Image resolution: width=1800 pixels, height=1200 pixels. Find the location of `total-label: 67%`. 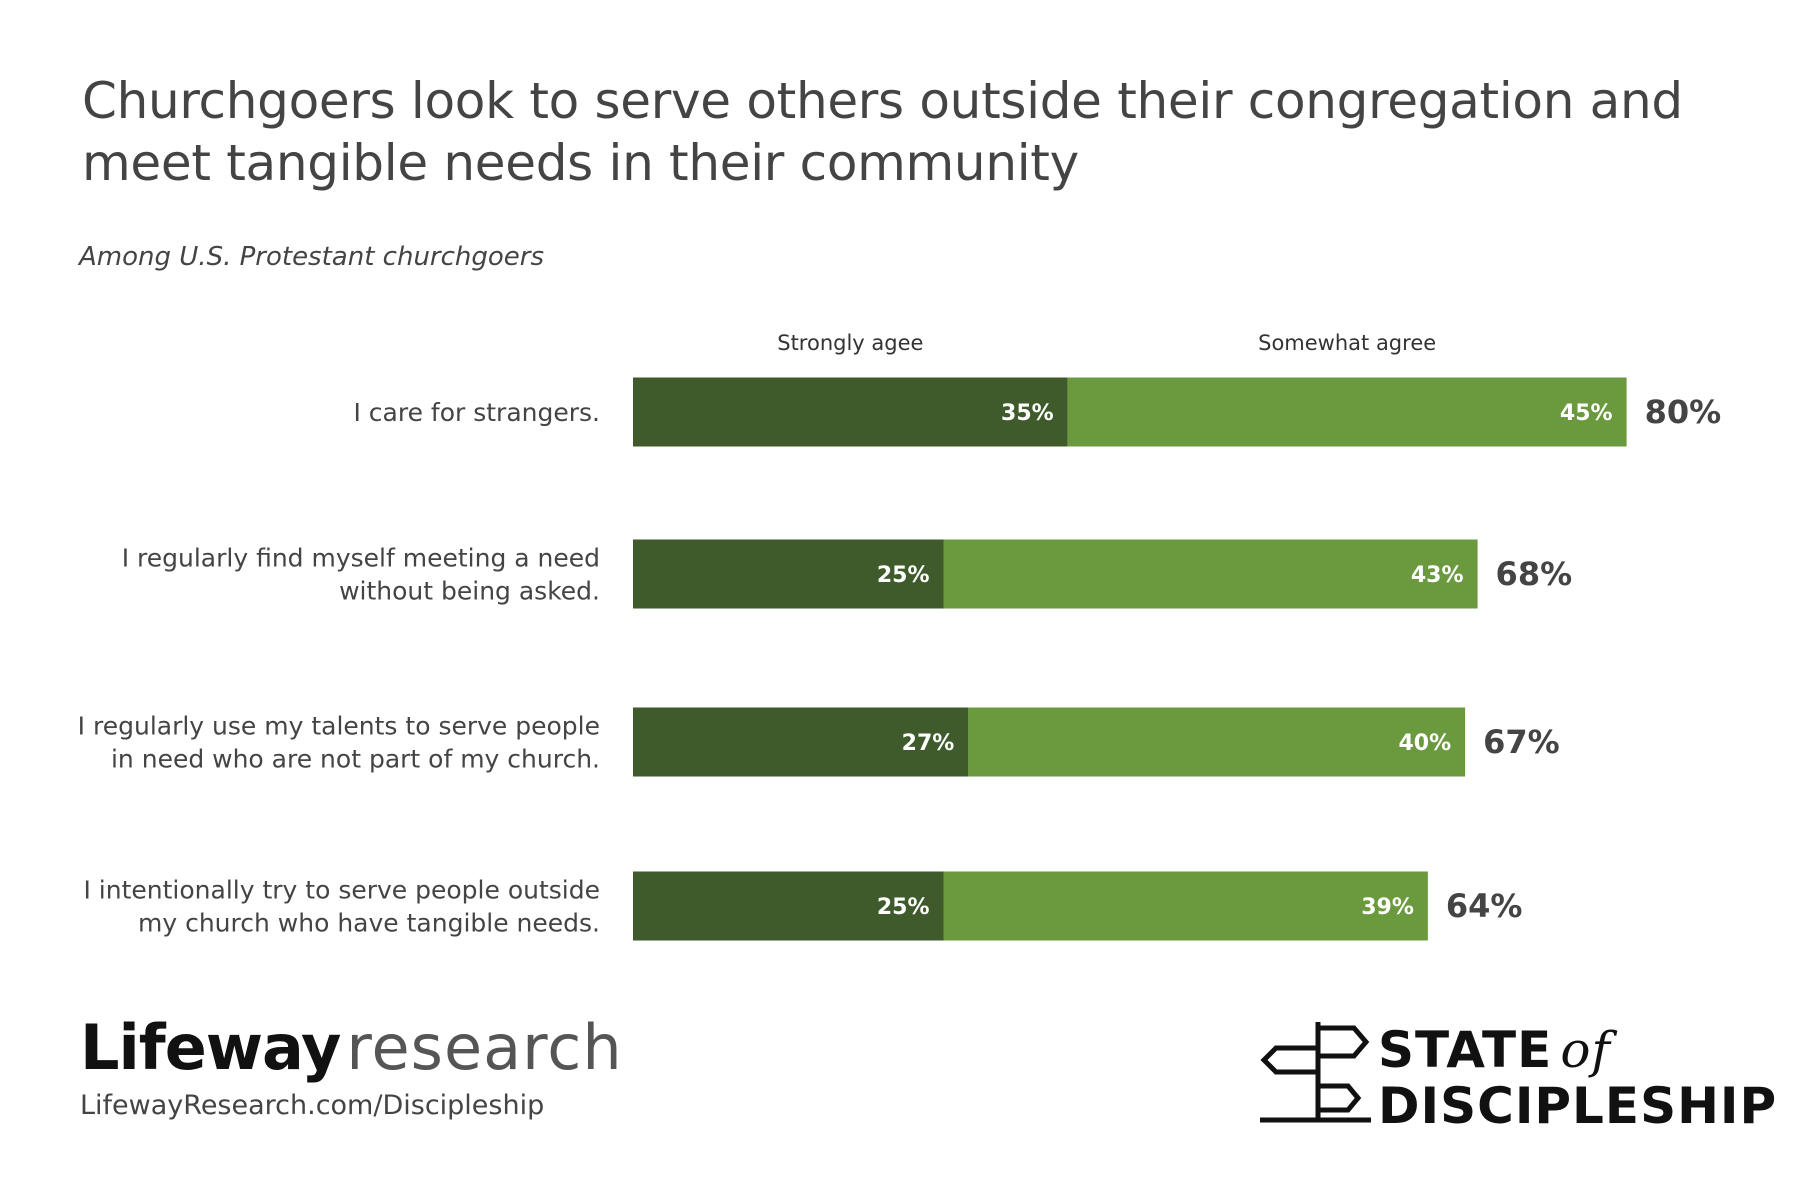

total-label: 67% is located at coordinates (1521, 742).